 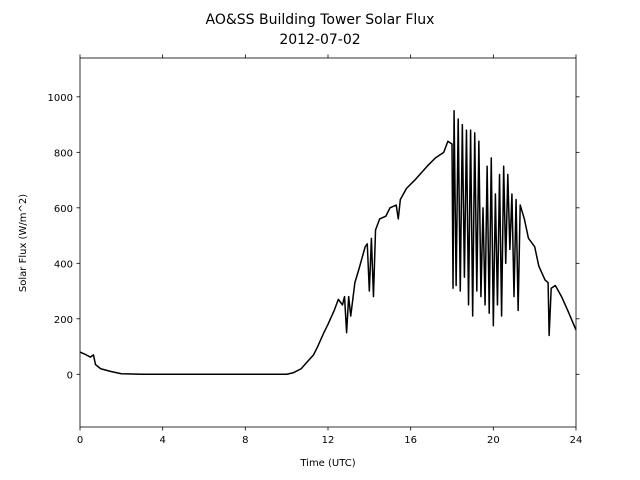 I want to click on y-tick-label: 400, so click(x=63, y=264).